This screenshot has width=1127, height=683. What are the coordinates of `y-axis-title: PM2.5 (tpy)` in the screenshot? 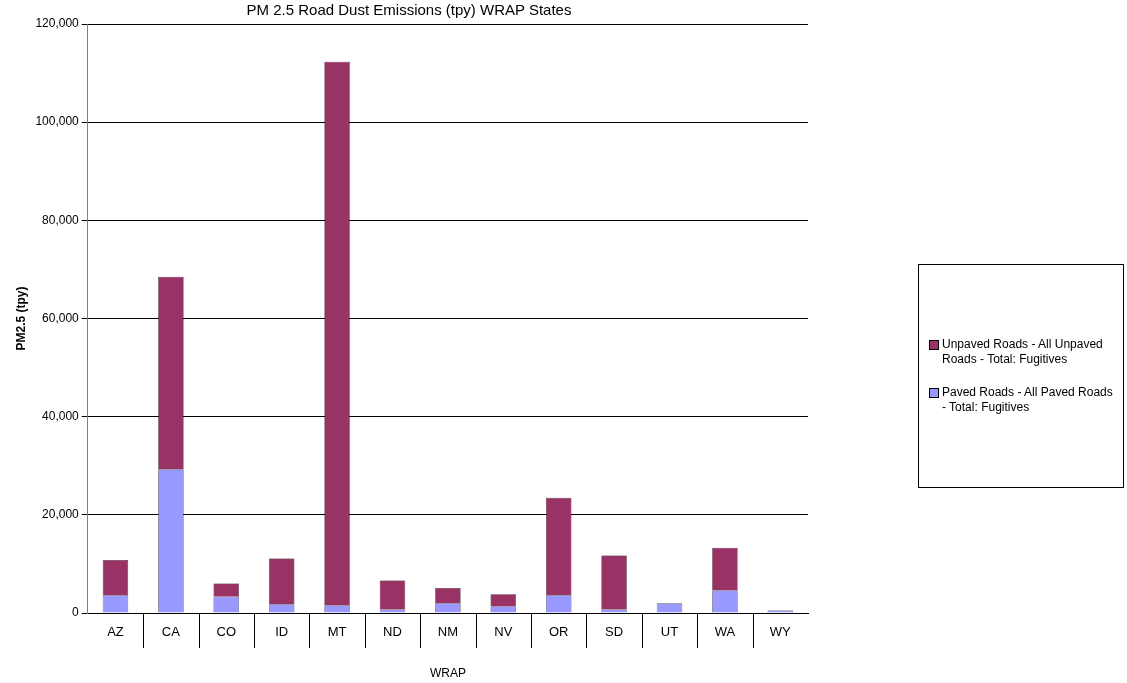 It's located at (20, 318).